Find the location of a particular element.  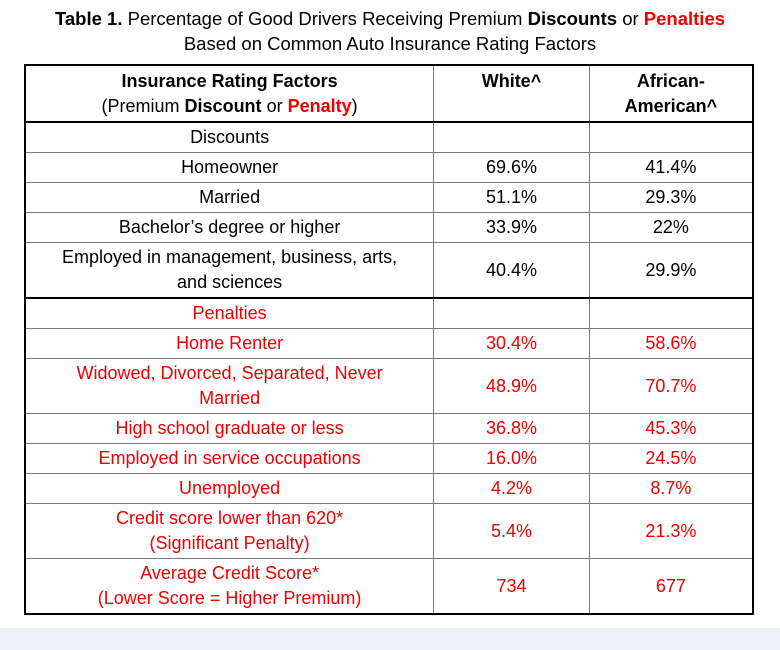

factor-cell: Bachelor’s degree or higher is located at coordinates (229, 227).